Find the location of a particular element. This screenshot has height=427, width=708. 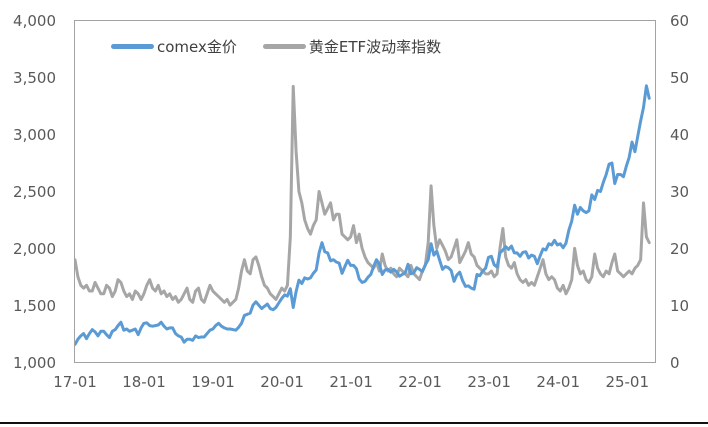

right-axis-tick-label: 20 is located at coordinates (680, 249).